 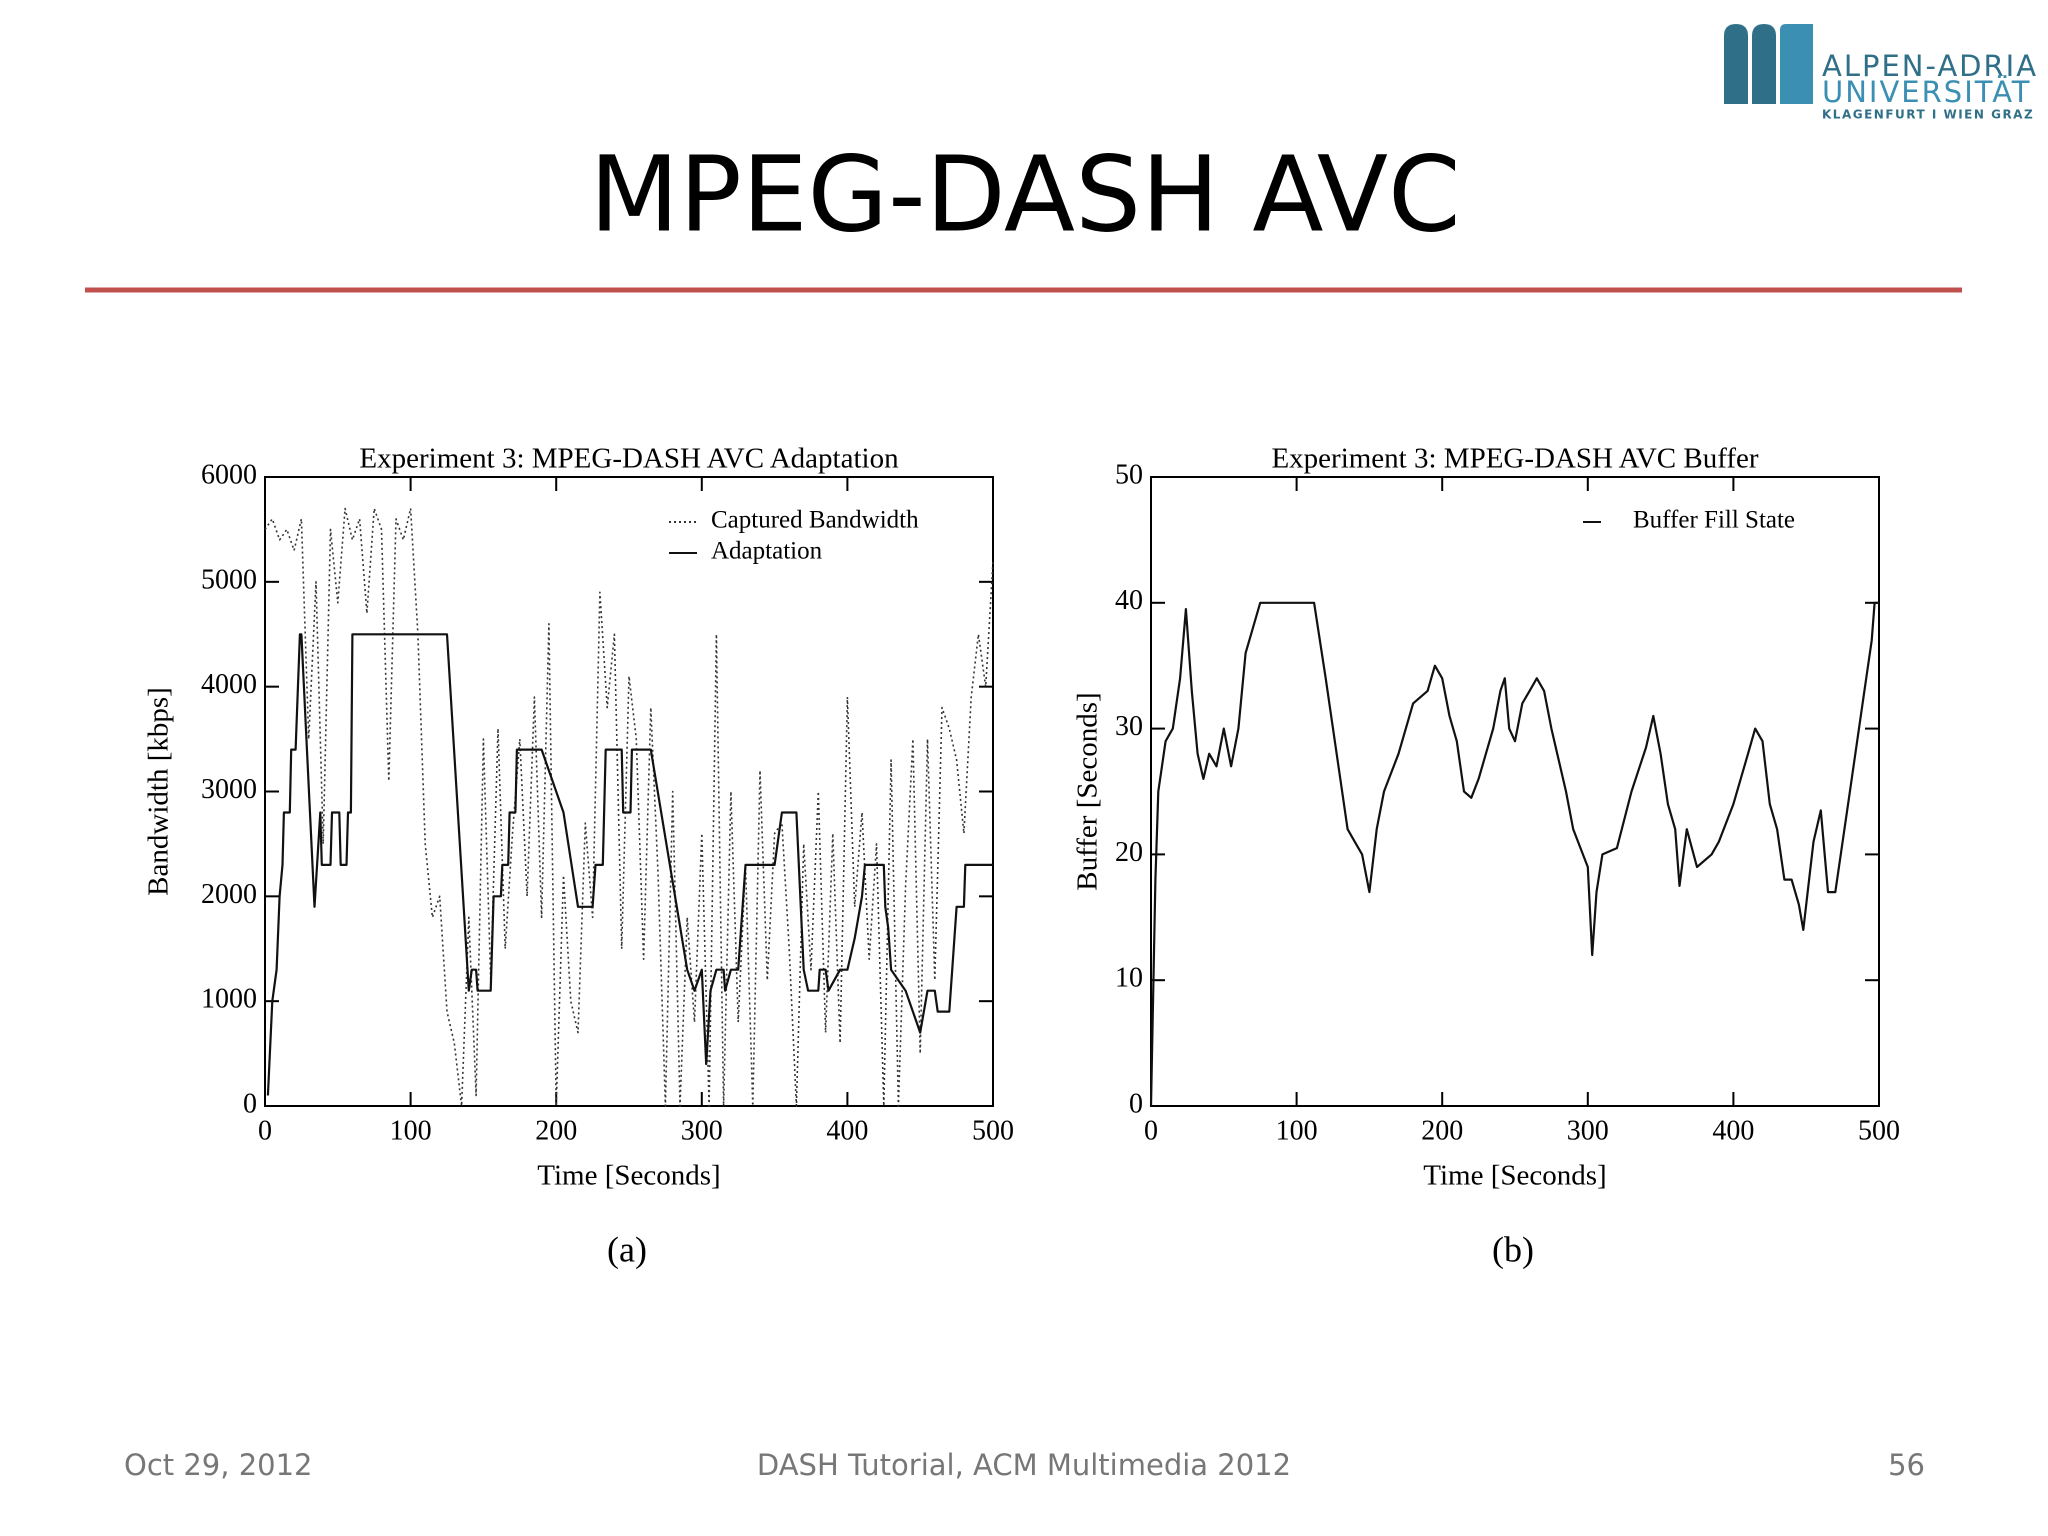 What do you see at coordinates (815, 520) in the screenshot?
I see `legend-label: Captured Bandwidth` at bounding box center [815, 520].